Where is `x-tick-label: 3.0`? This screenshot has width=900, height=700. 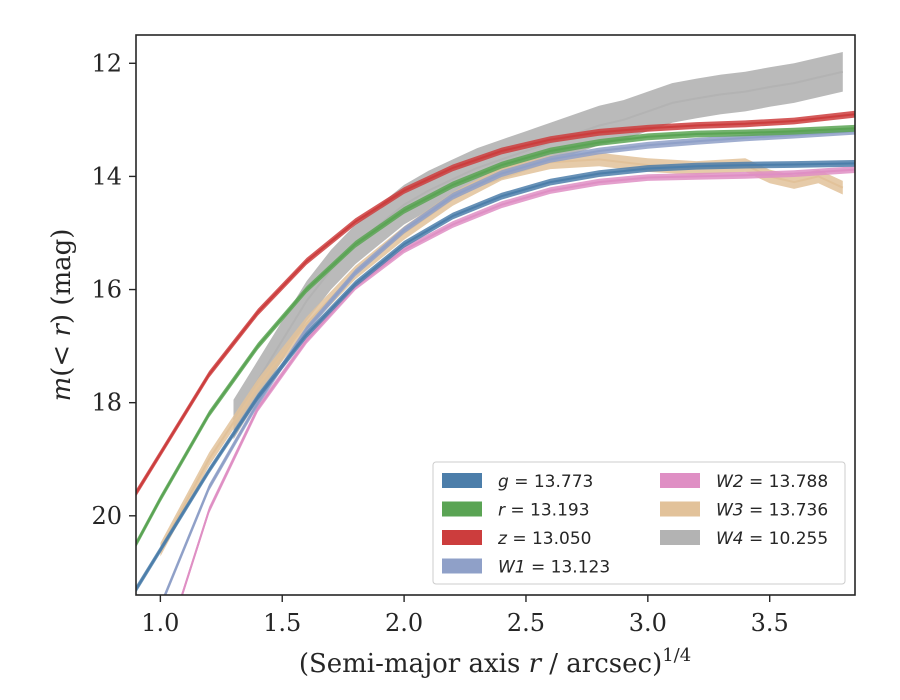
x-tick-label: 3.0 is located at coordinates (648, 623).